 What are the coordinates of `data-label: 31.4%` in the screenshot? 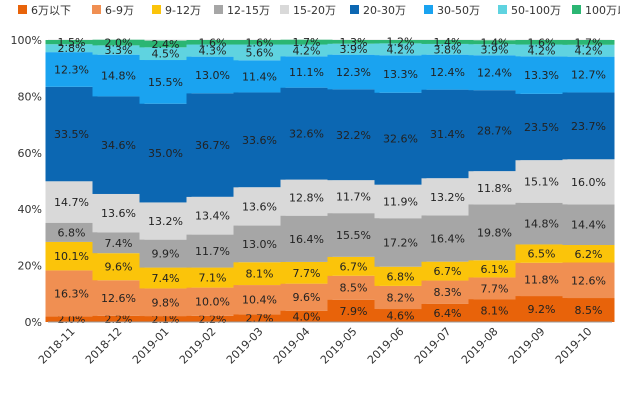 It's located at (447, 134).